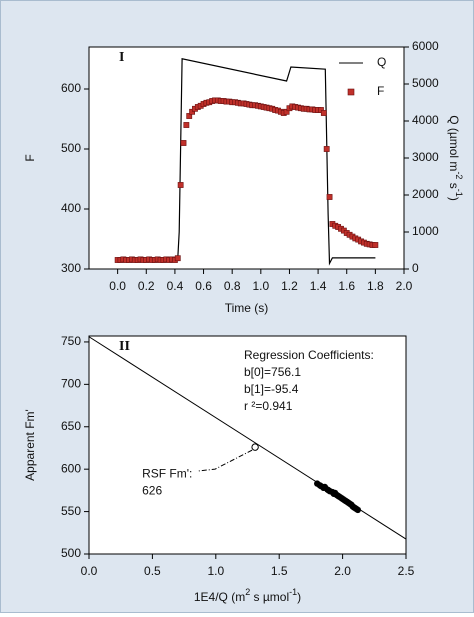 This screenshot has width=474, height=617. Describe the element at coordinates (121, 57) in the screenshot. I see `panel-label: I` at that location.